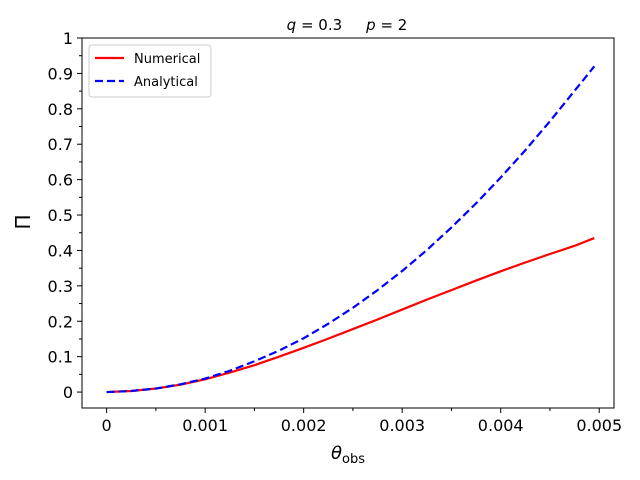 Image resolution: width=640 pixels, height=480 pixels. What do you see at coordinates (107, 425) in the screenshot?
I see `x-tick-label: 0` at bounding box center [107, 425].